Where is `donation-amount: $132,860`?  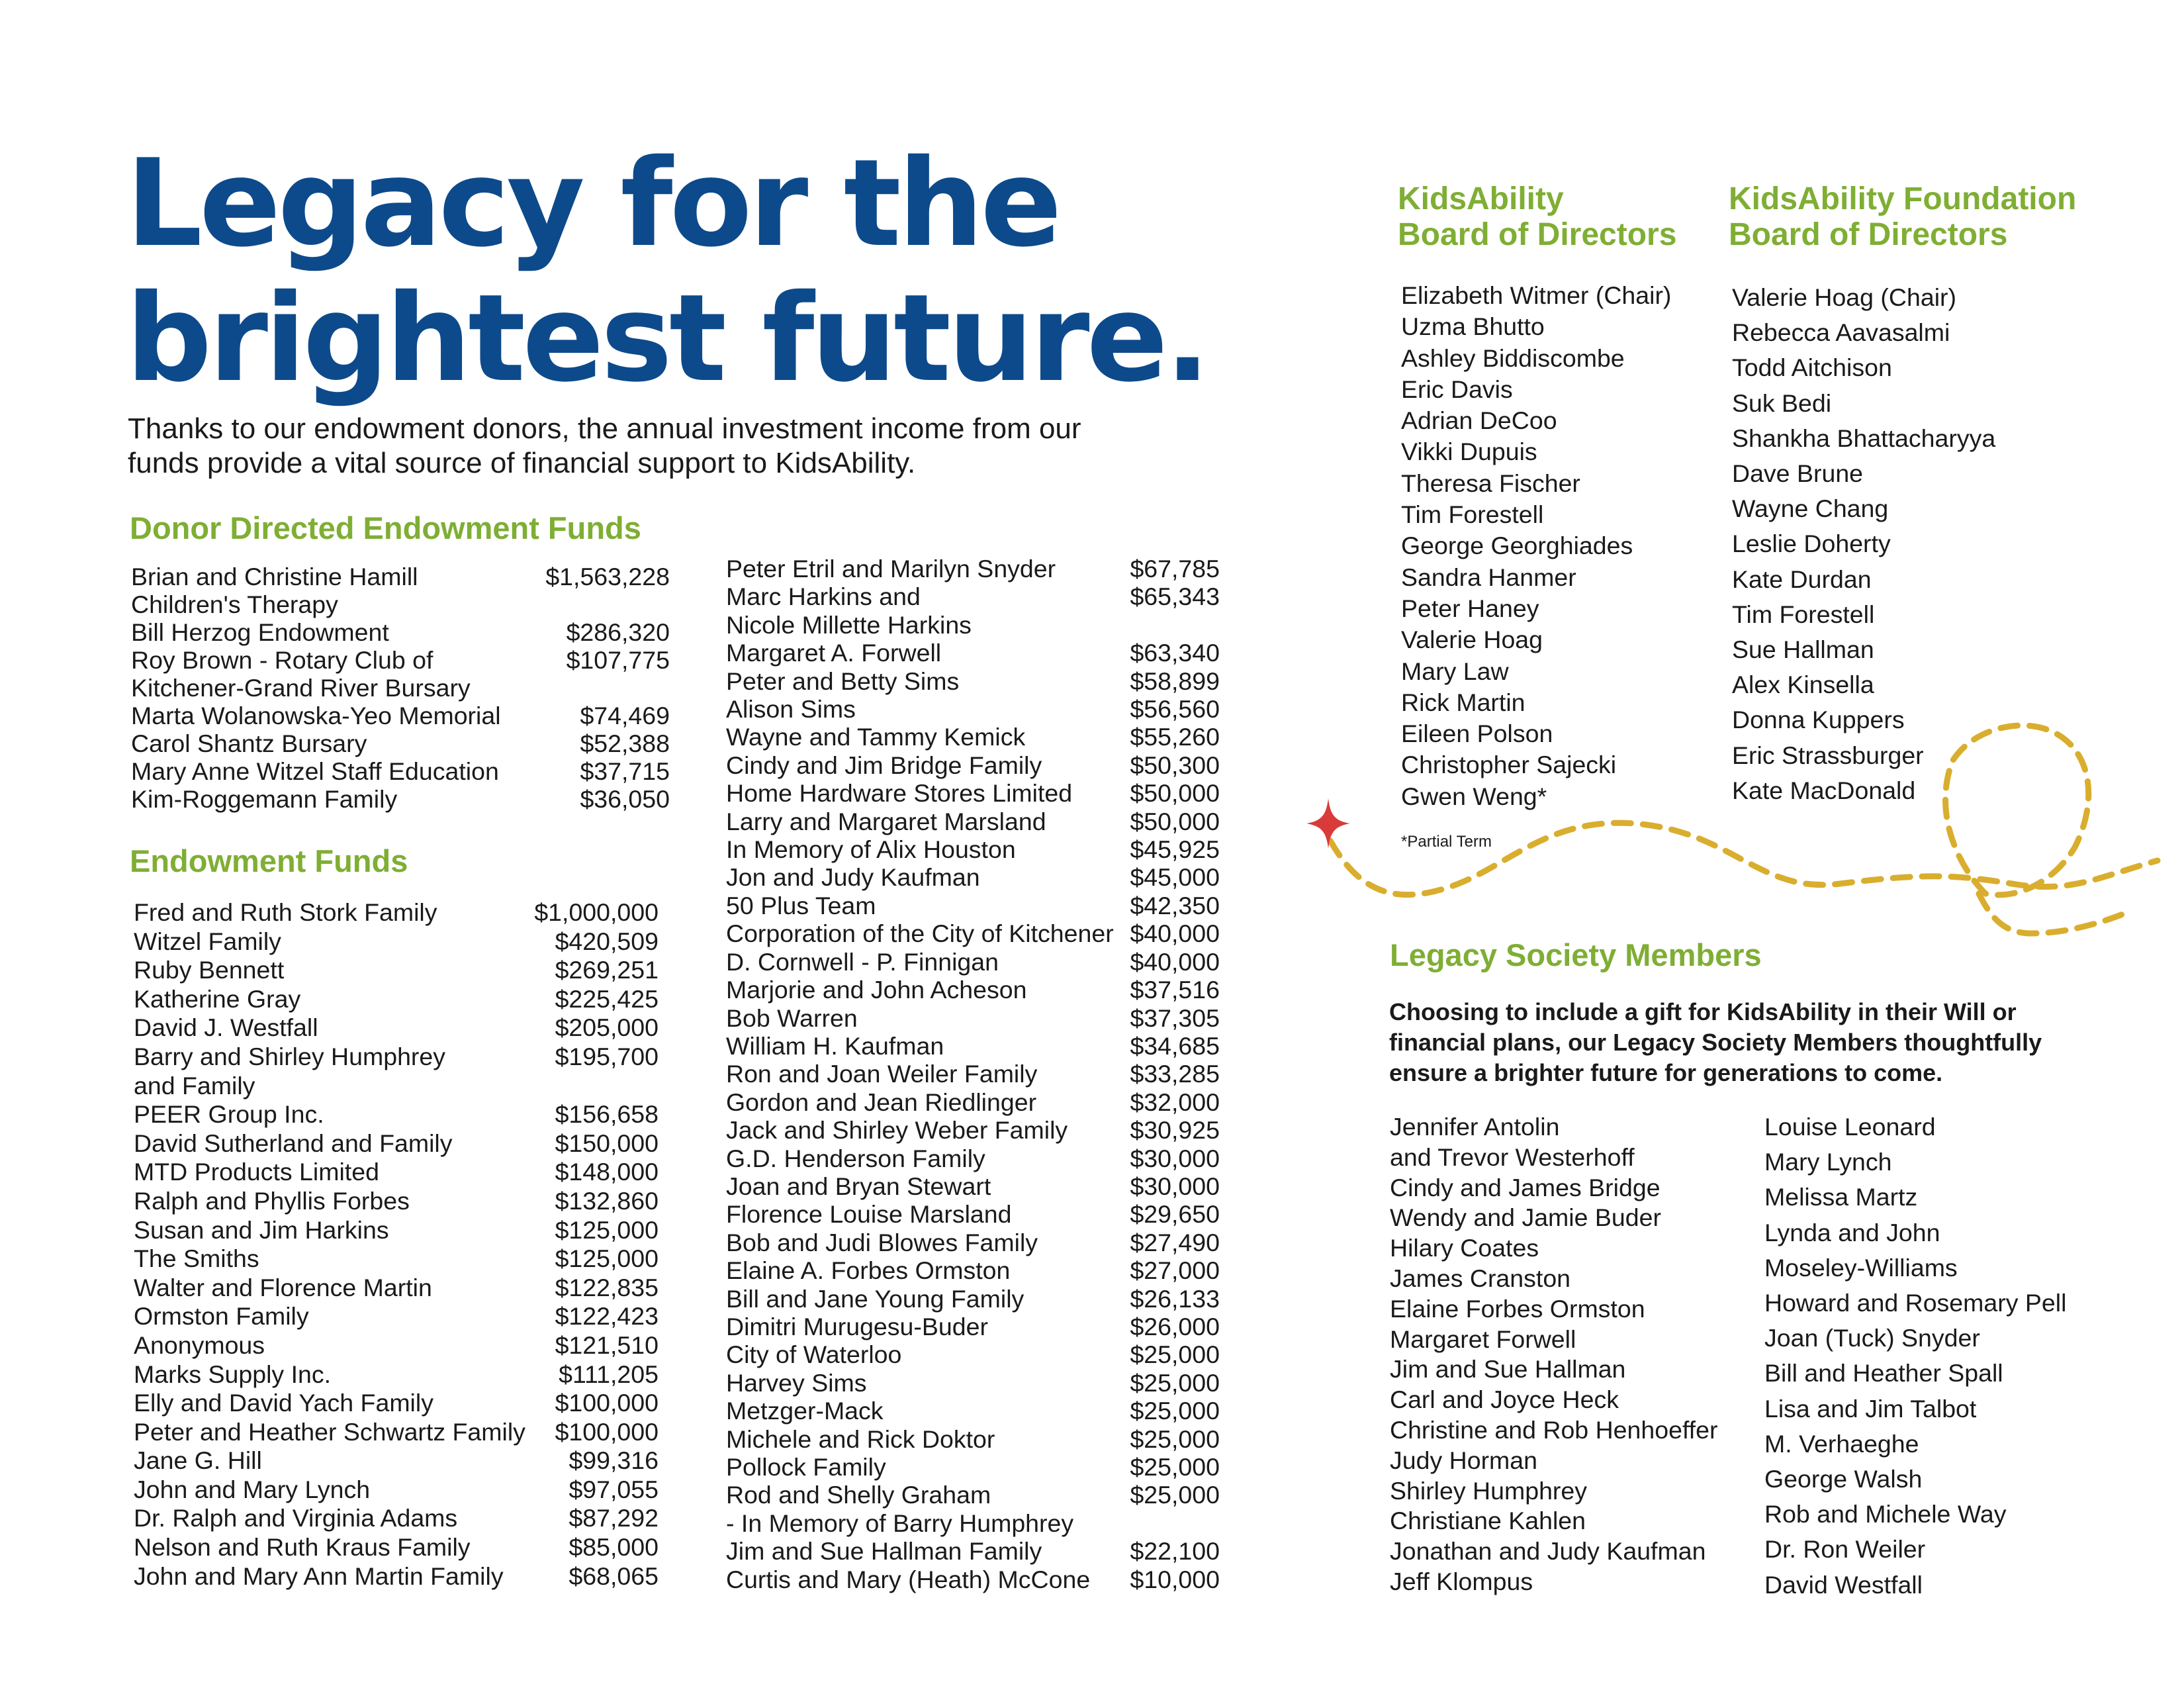
donation-amount: $132,860 is located at coordinates (607, 1200).